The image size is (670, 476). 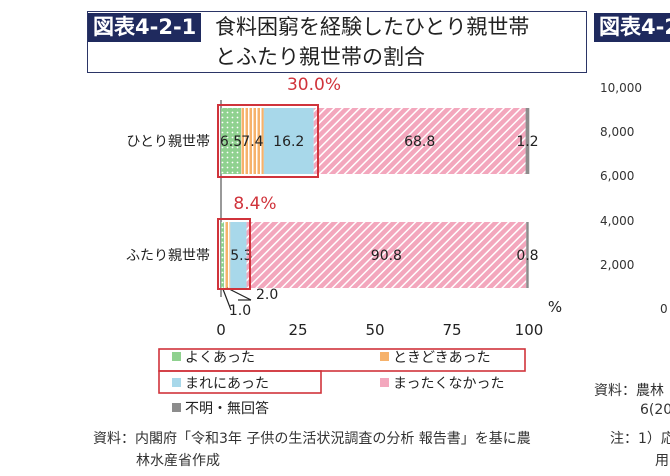 I want to click on right-tick-label: 0, so click(x=664, y=309).